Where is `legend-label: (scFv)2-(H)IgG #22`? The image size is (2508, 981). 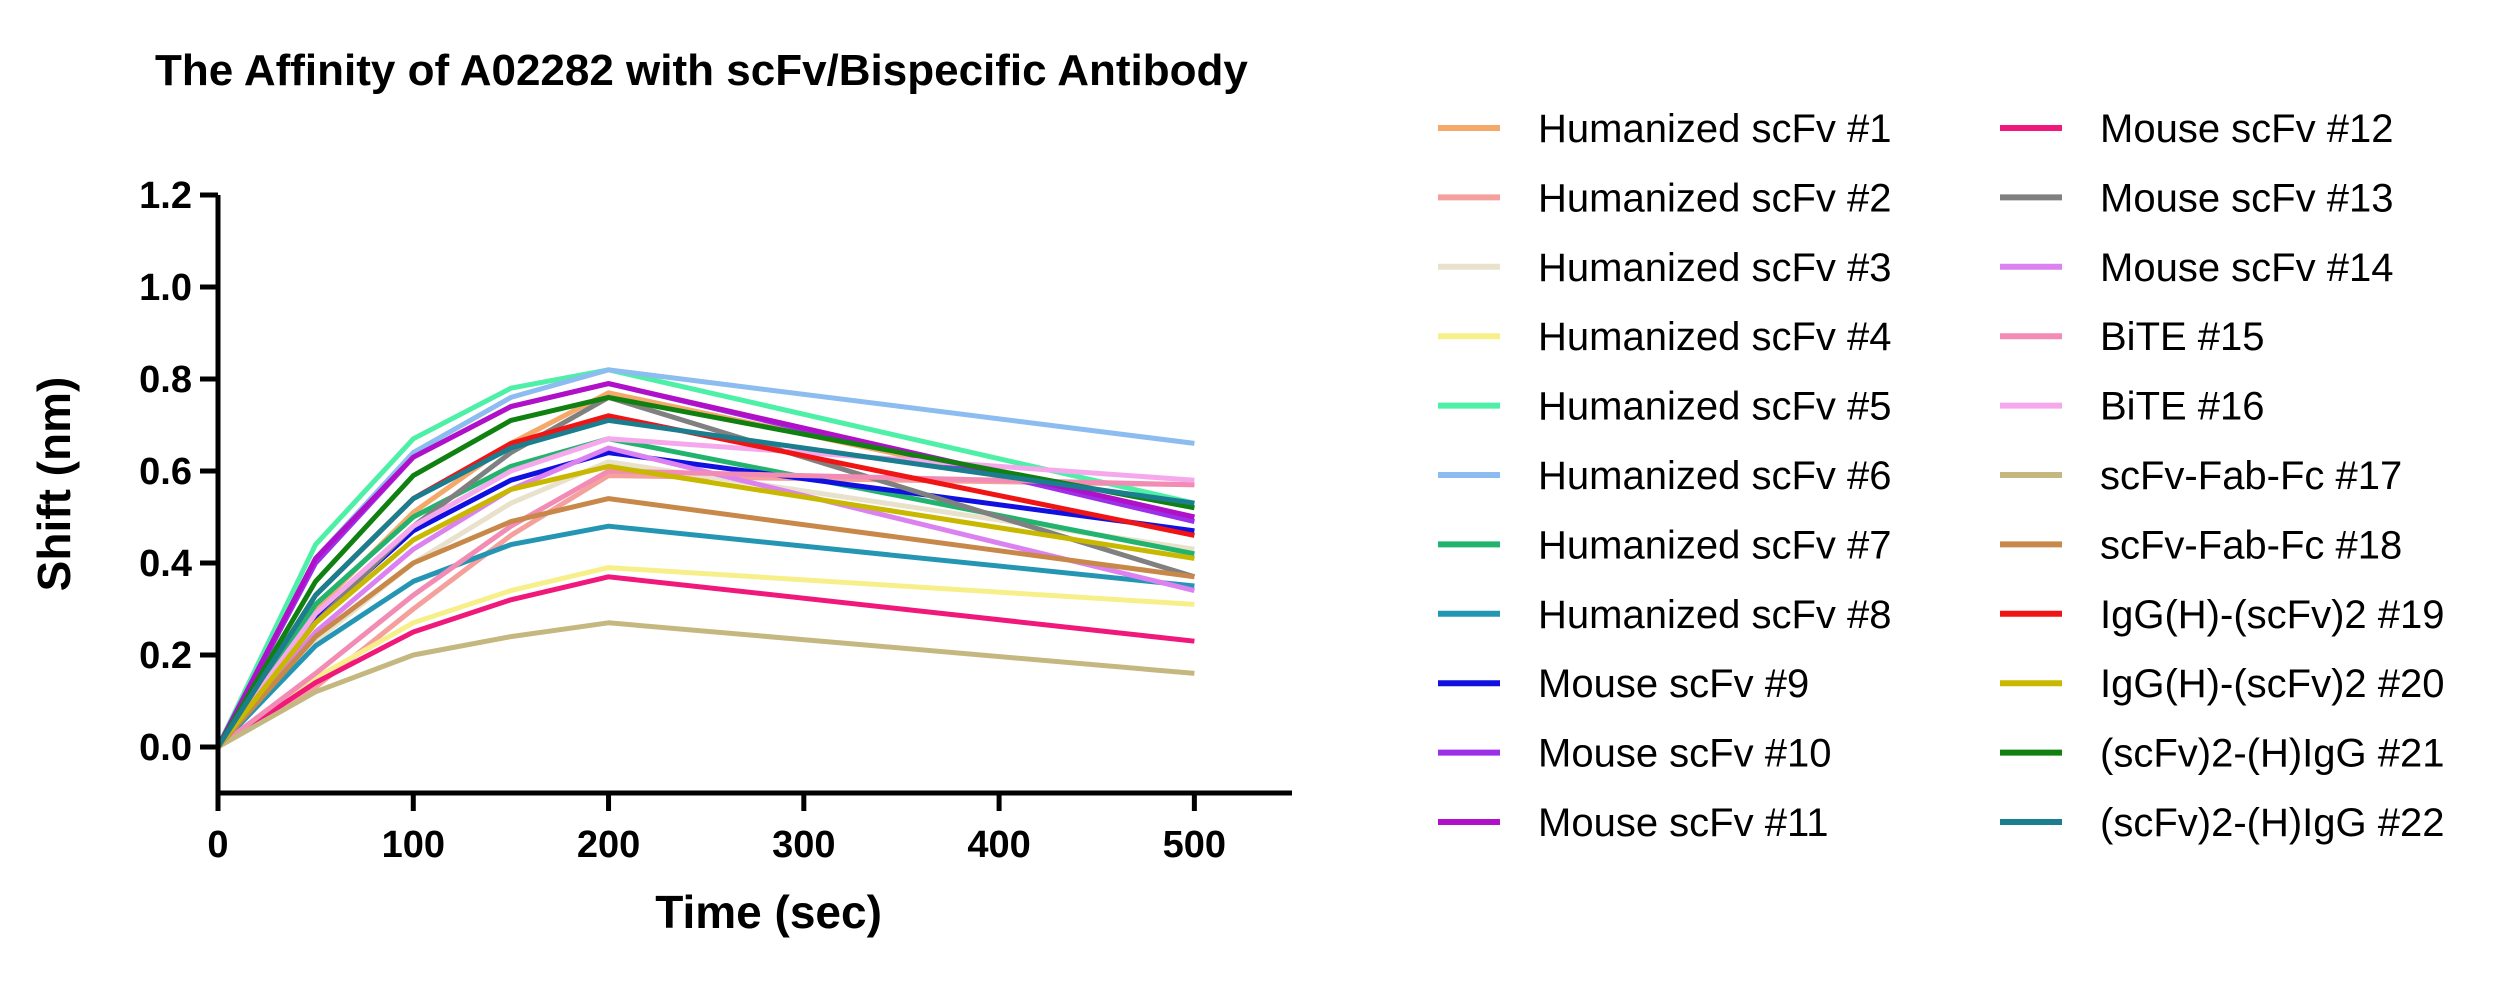 legend-label: (scFv)2-(H)IgG #22 is located at coordinates (2272, 823).